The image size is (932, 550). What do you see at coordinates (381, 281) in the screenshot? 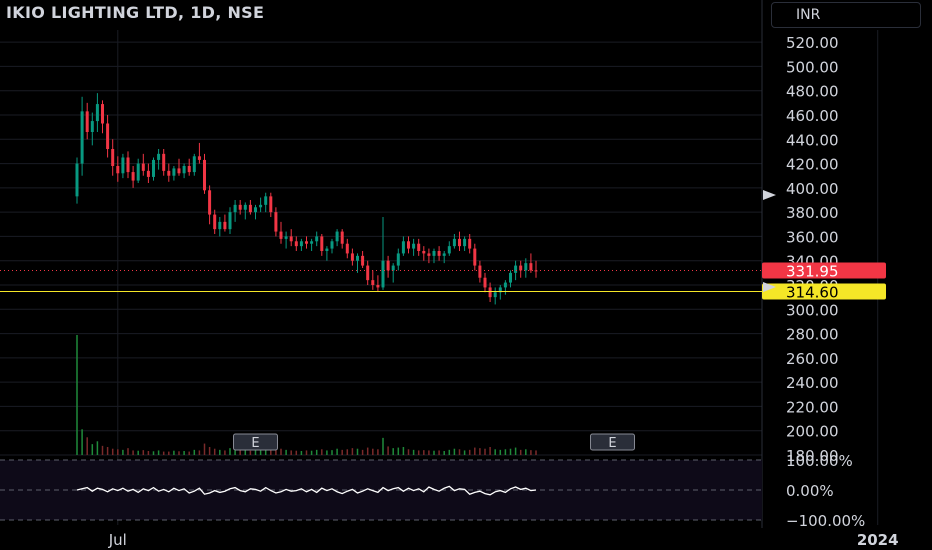
I see `price-lines` at bounding box center [381, 281].